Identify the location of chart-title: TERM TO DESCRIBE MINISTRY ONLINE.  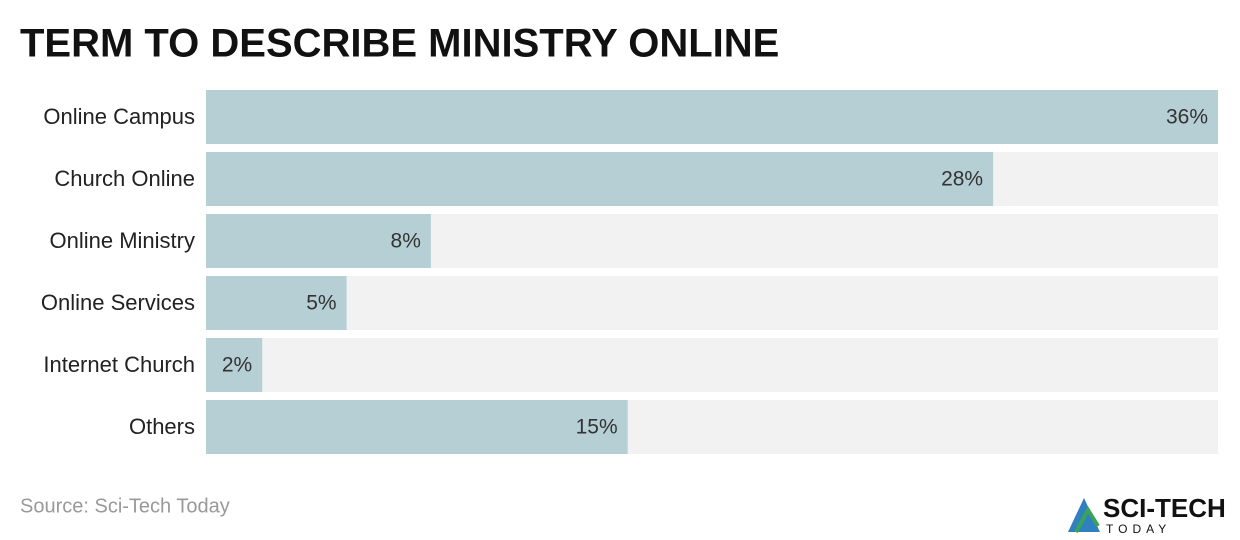
(399, 44).